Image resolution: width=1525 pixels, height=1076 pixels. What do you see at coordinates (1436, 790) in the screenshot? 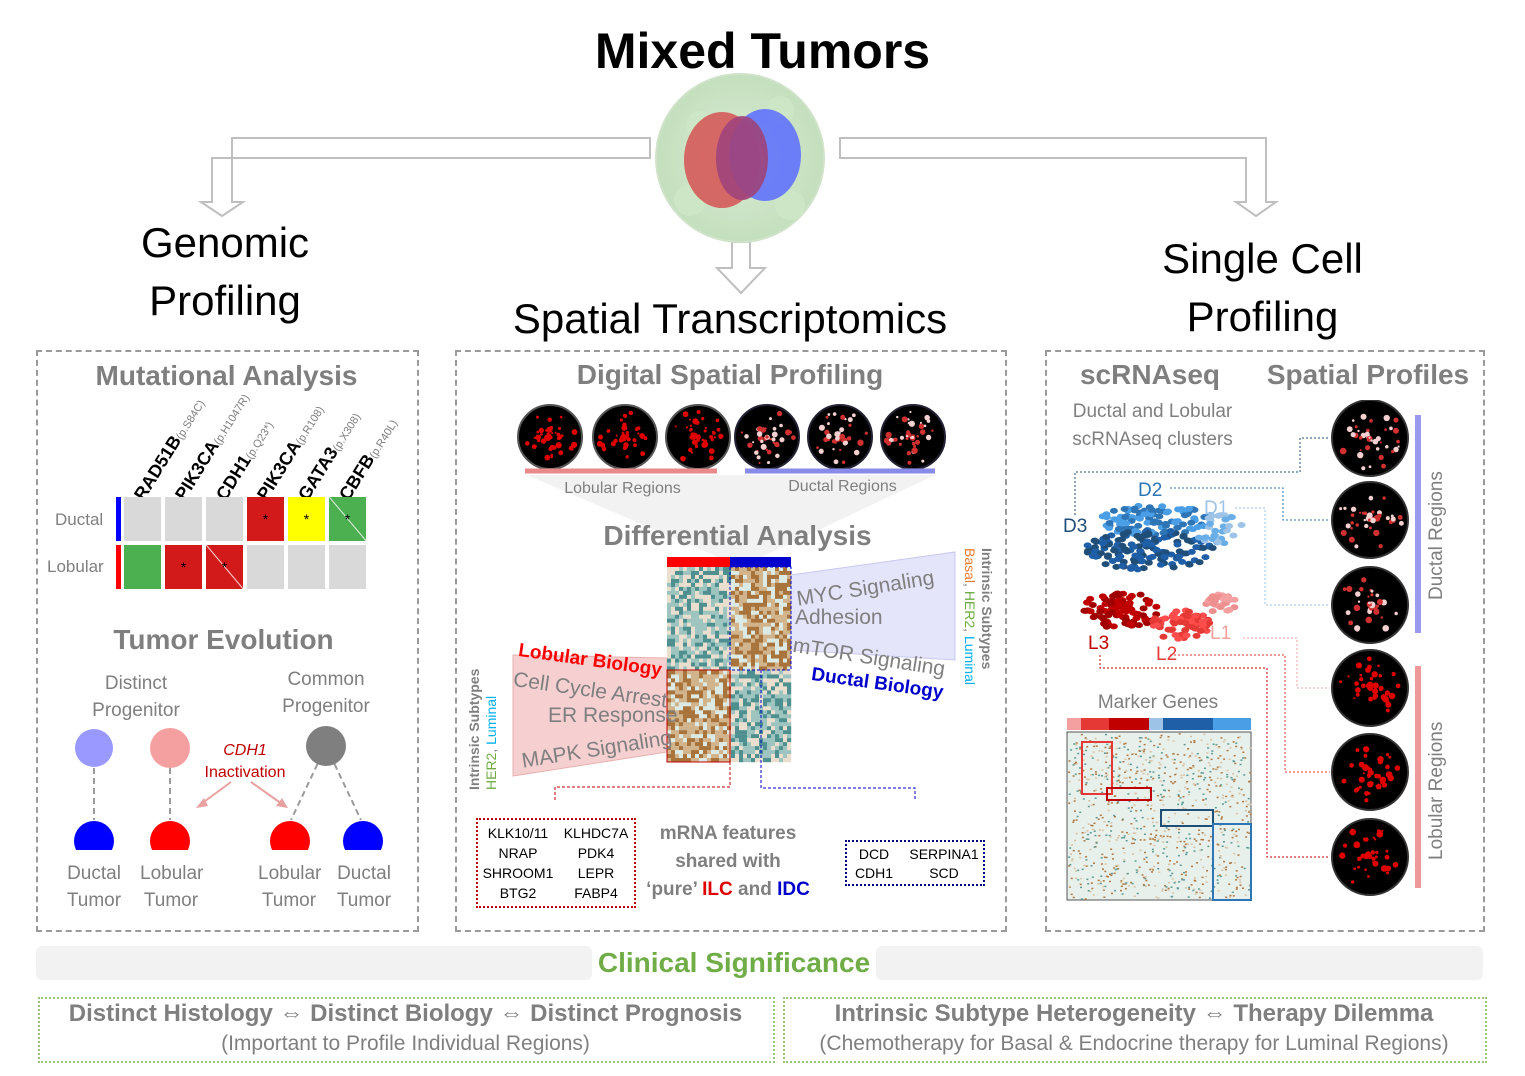
I see `lobular-regions-side-label: Lobular Regions` at bounding box center [1436, 790].